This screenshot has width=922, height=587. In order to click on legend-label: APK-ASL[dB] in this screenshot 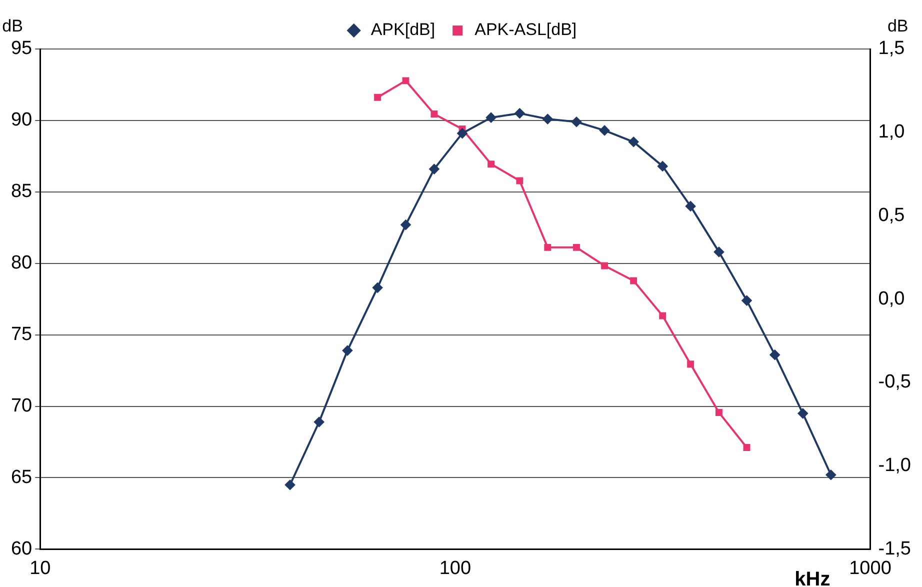, I will do `click(525, 30)`.